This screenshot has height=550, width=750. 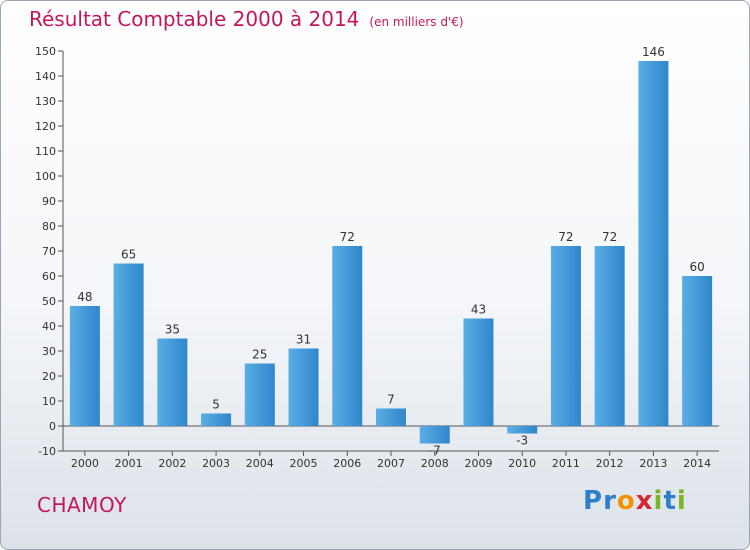 I want to click on y-tick-label: 140, so click(x=45, y=76).